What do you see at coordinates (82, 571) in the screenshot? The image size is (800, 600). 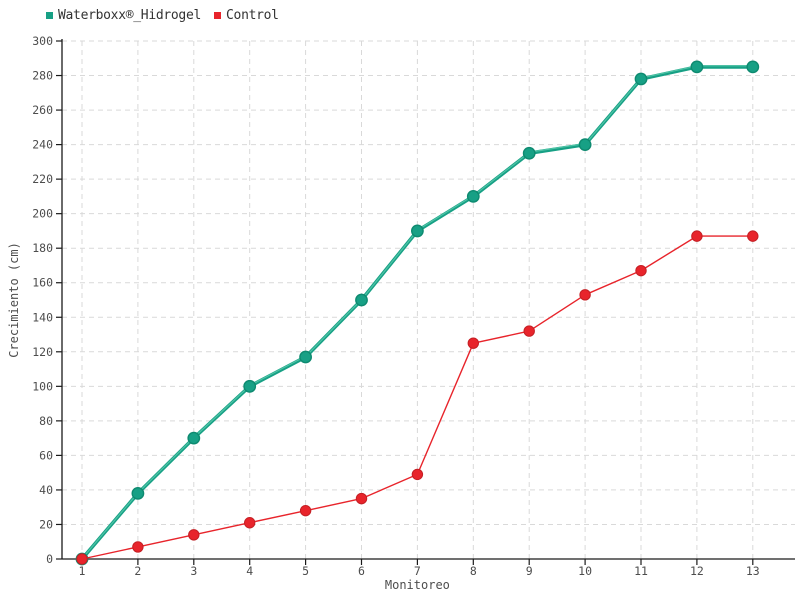 I see `x-tick-label: 1` at bounding box center [82, 571].